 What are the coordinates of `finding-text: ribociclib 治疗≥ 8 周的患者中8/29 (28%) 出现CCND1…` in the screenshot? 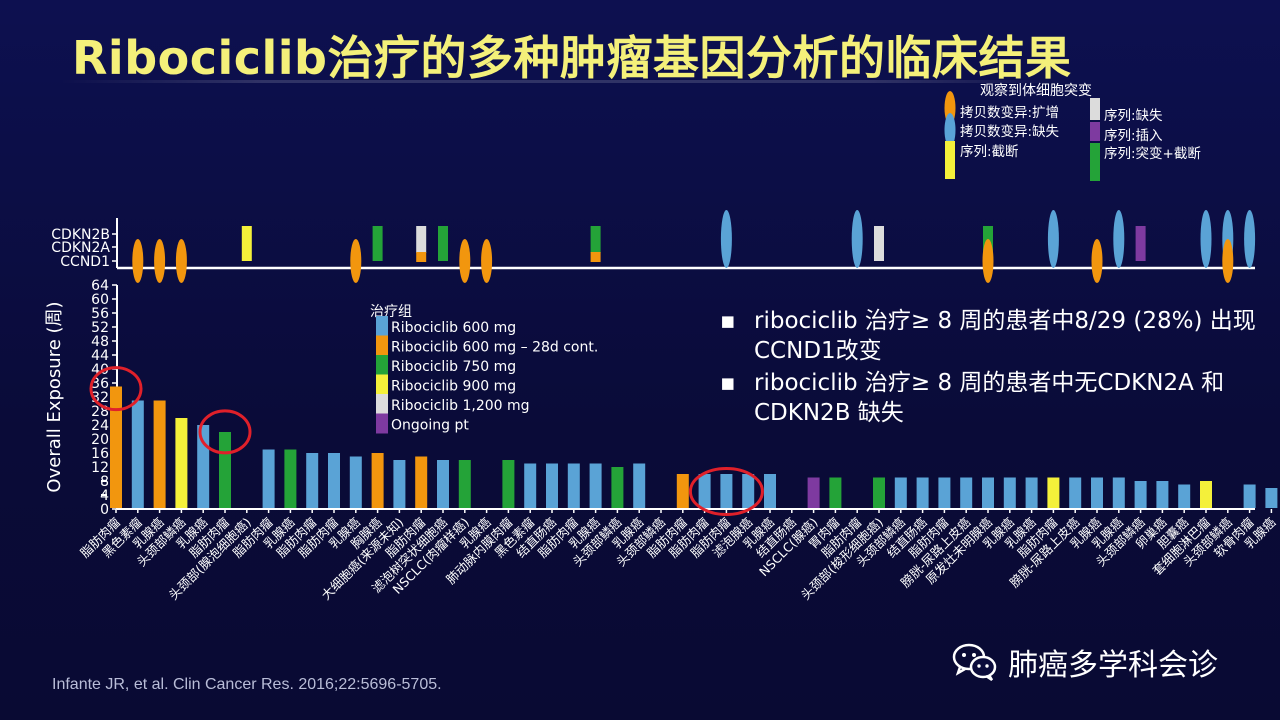 It's located at (1005, 336).